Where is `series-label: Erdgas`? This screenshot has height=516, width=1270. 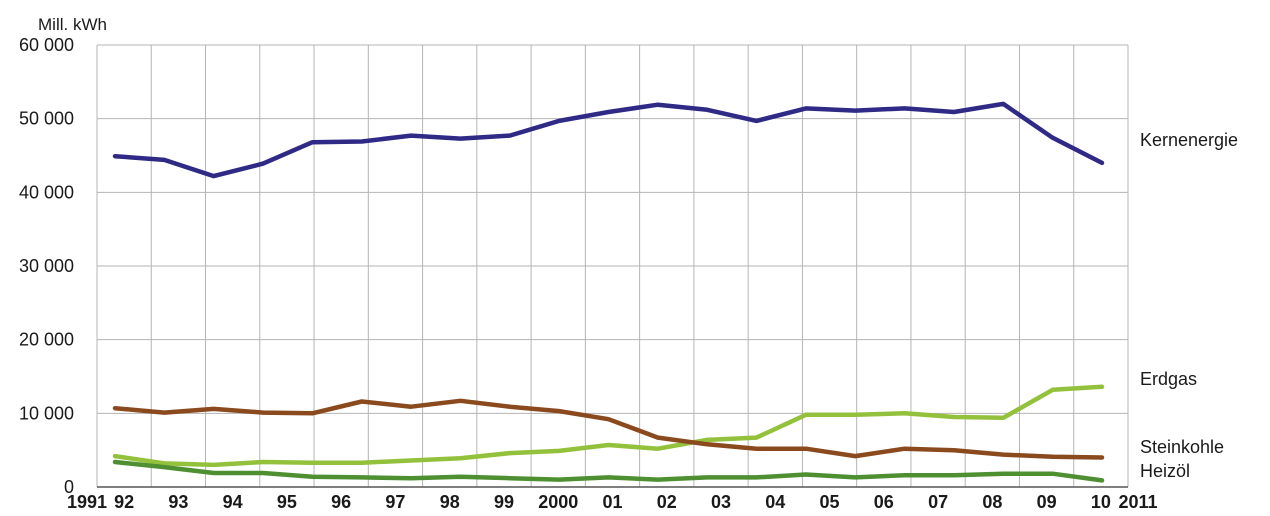 series-label: Erdgas is located at coordinates (1168, 379).